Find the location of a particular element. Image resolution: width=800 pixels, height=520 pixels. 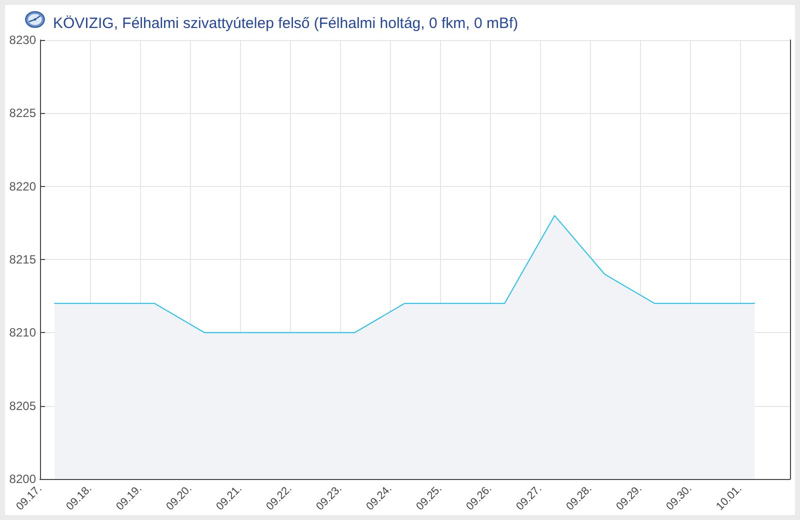

y-tick-label: 8220 is located at coordinates (22, 186).